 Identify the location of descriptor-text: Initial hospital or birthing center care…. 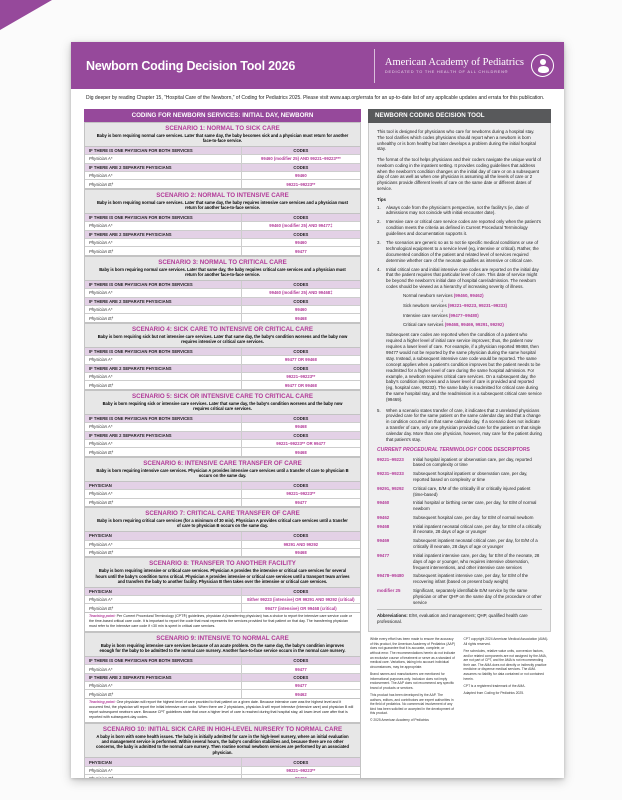
(475, 506).